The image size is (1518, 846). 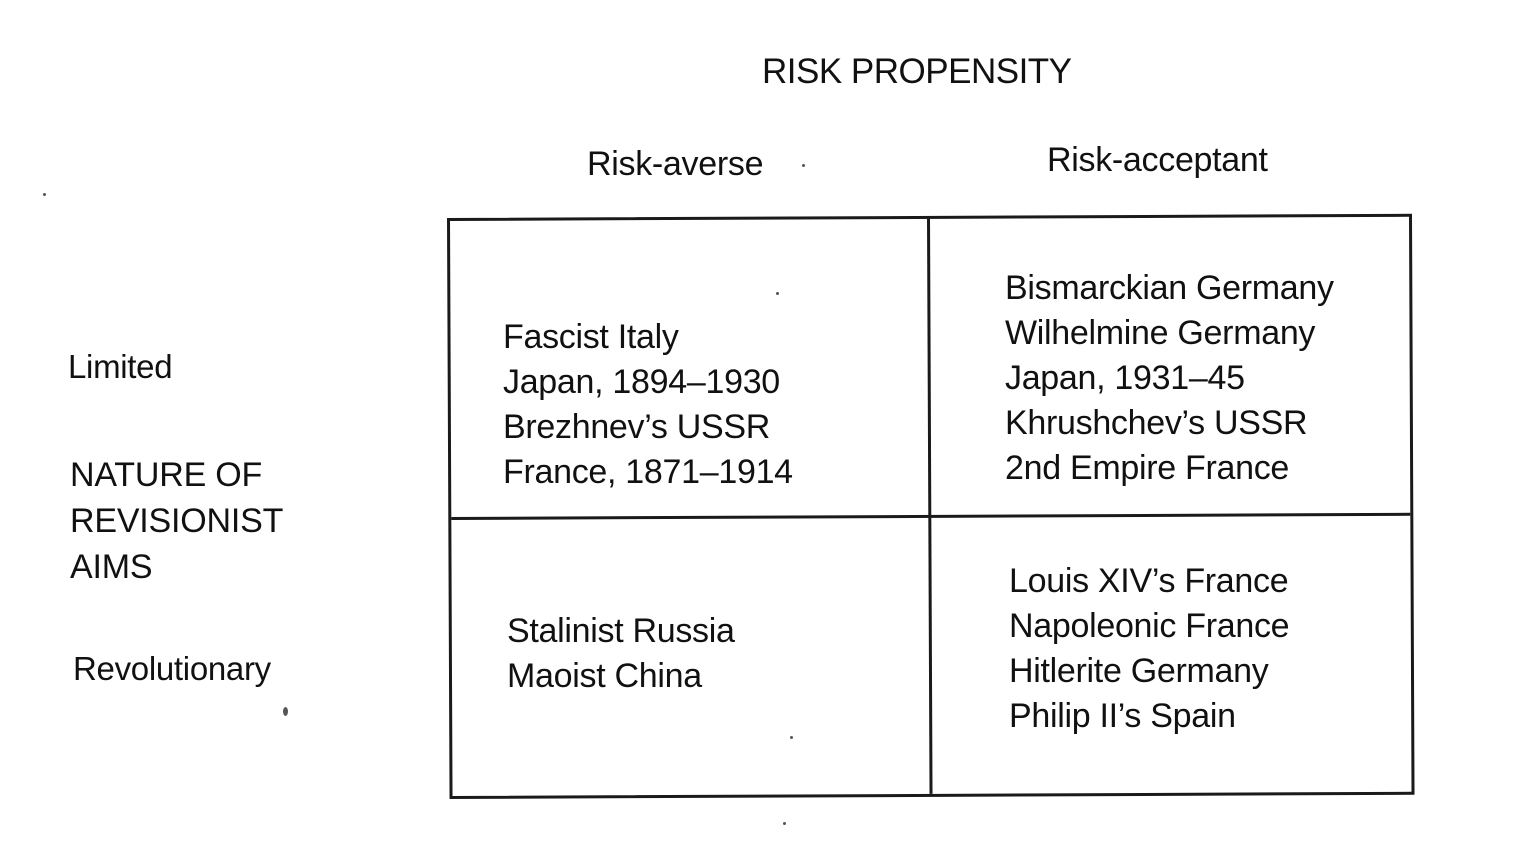 I want to click on cell-entry: Philip II’s Spain, so click(x=1122, y=716).